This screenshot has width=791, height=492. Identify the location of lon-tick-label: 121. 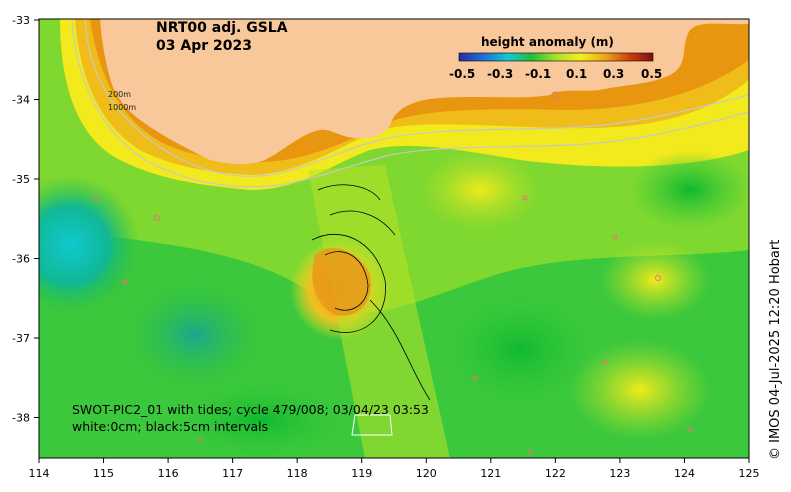
(490, 473).